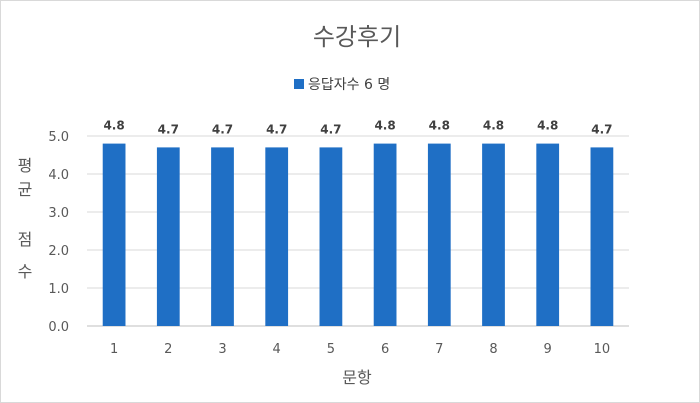  I want to click on x-tick-label: 7, so click(439, 349).